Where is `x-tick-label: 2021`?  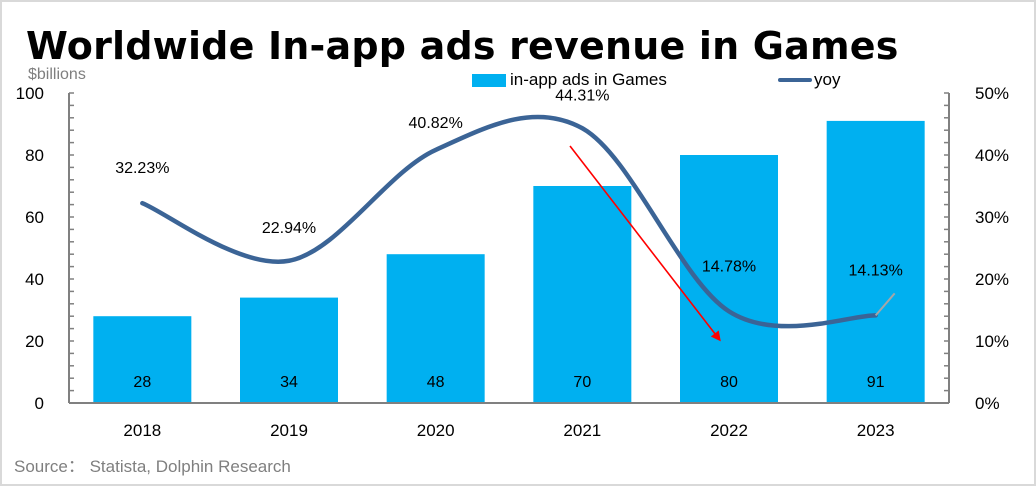
x-tick-label: 2021 is located at coordinates (582, 430).